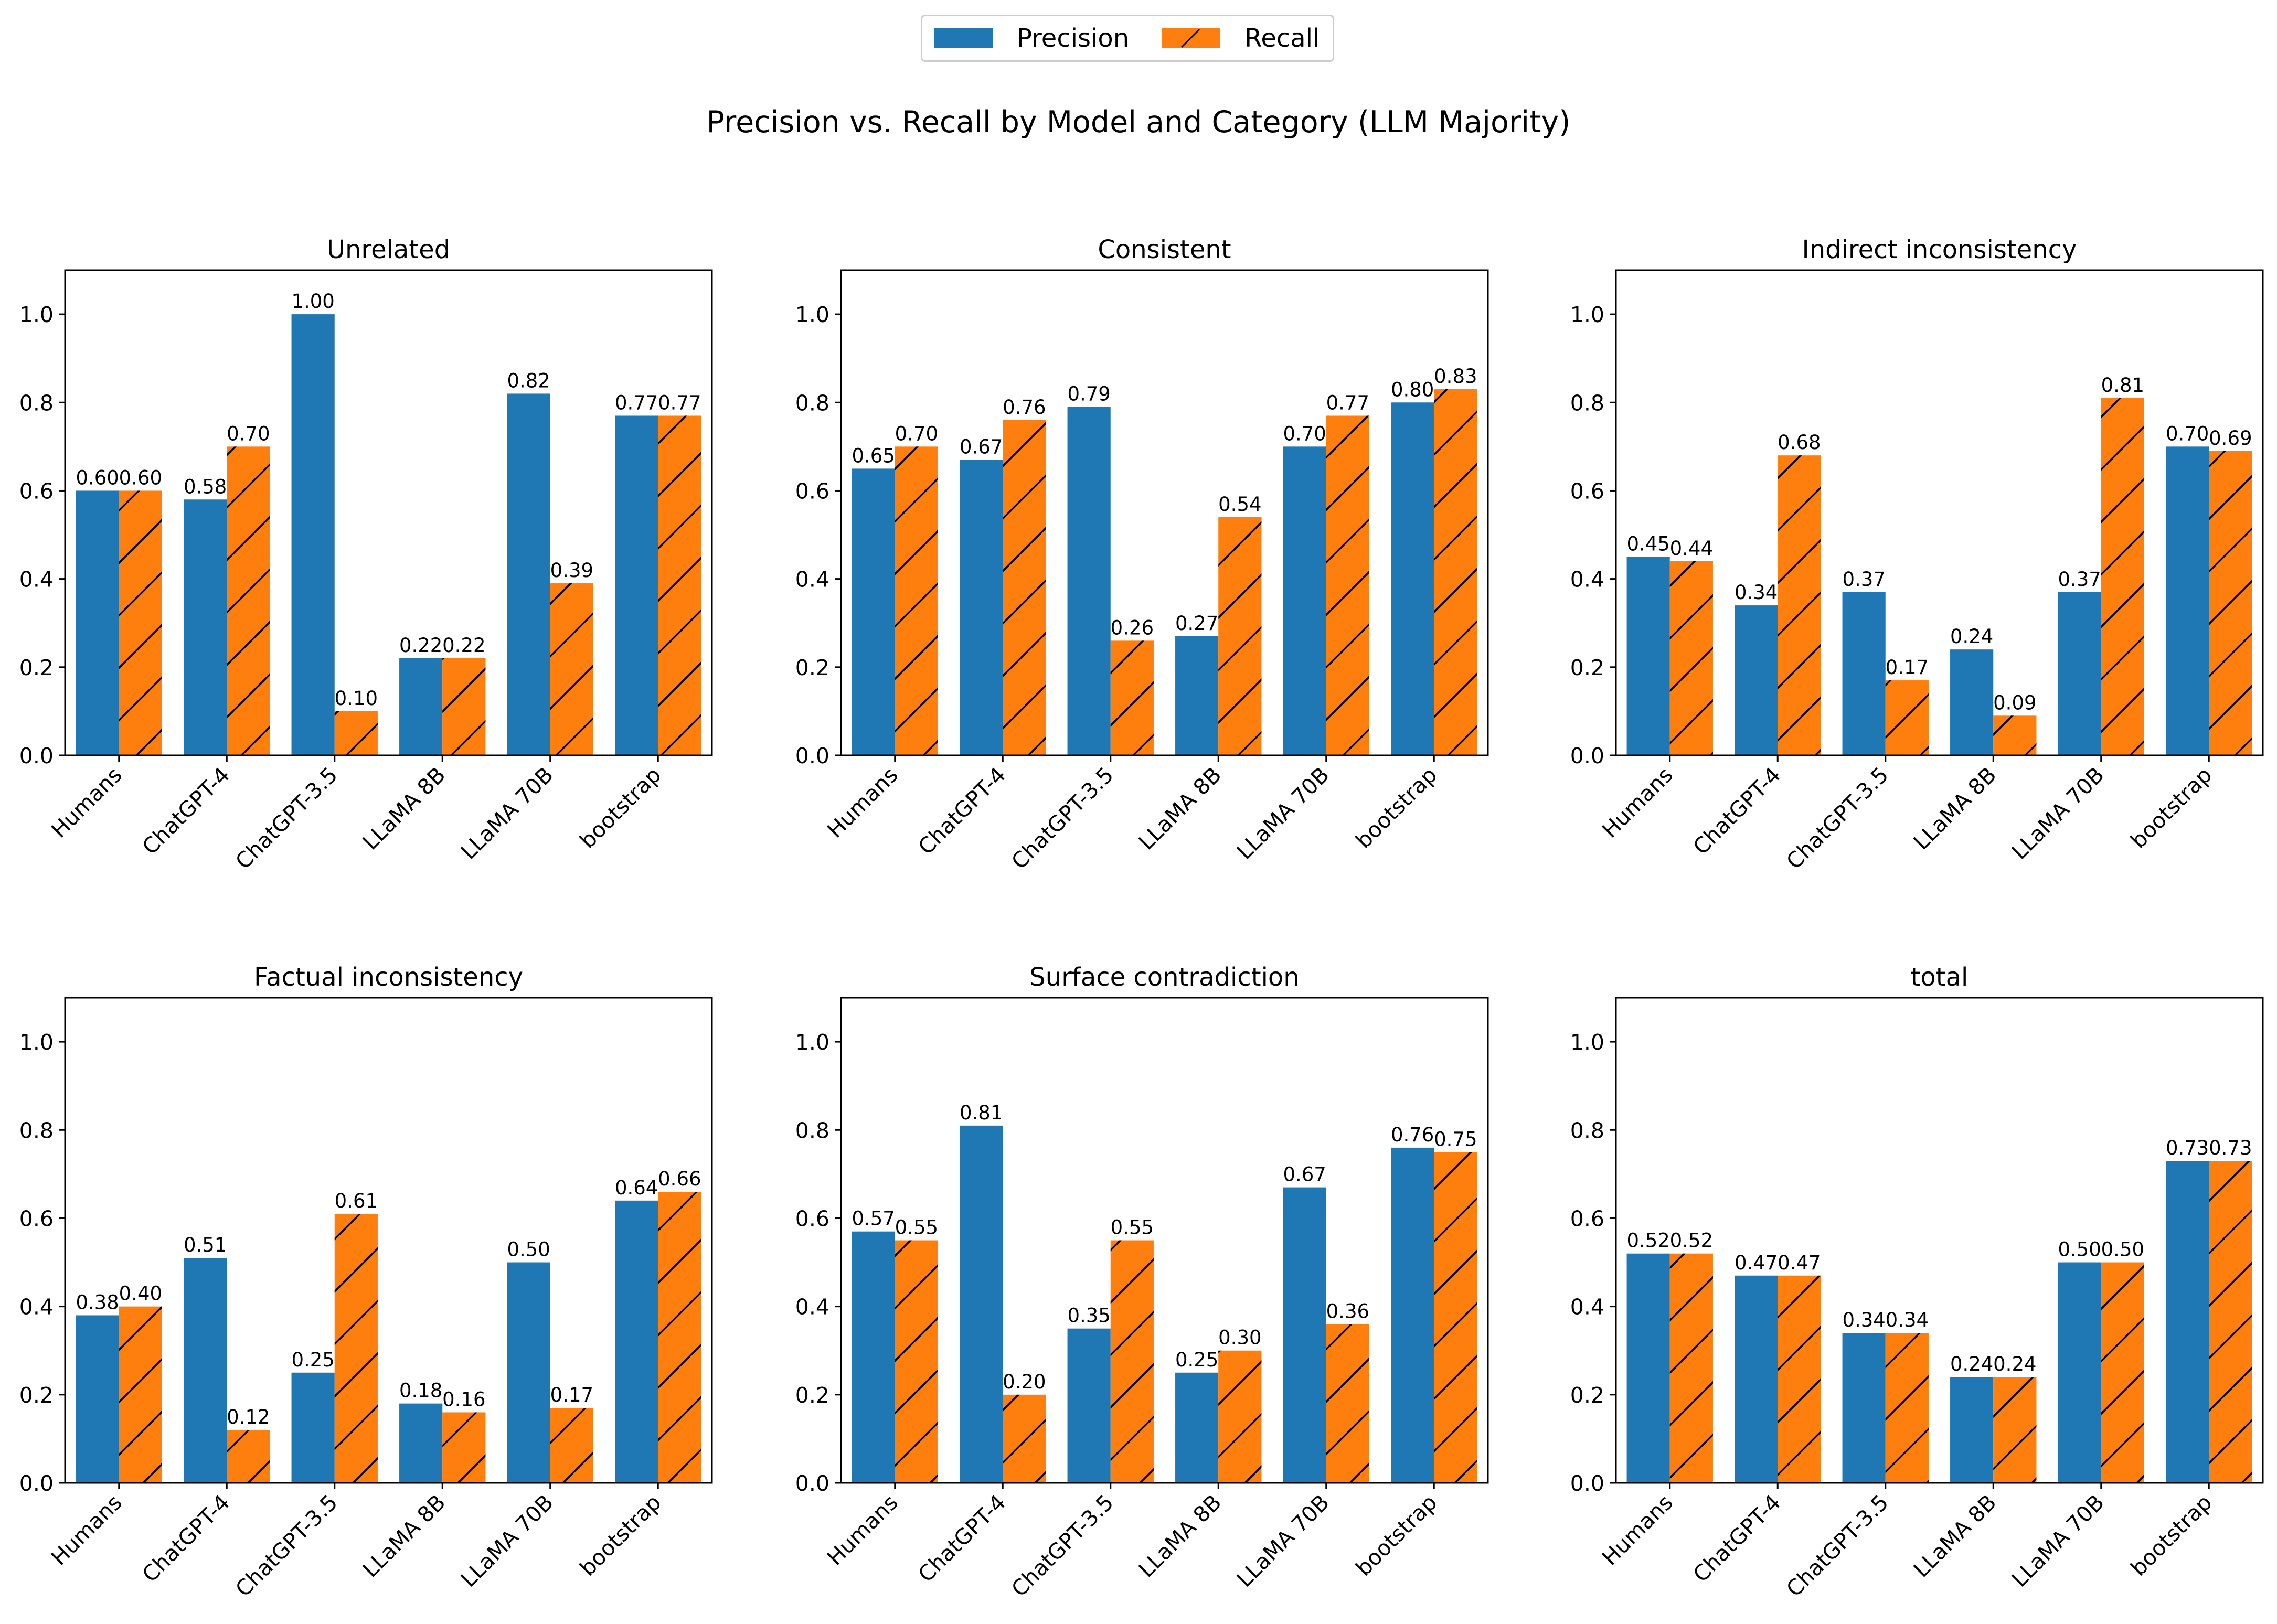  What do you see at coordinates (388, 249) in the screenshot?
I see `panel-title: Unrelated` at bounding box center [388, 249].